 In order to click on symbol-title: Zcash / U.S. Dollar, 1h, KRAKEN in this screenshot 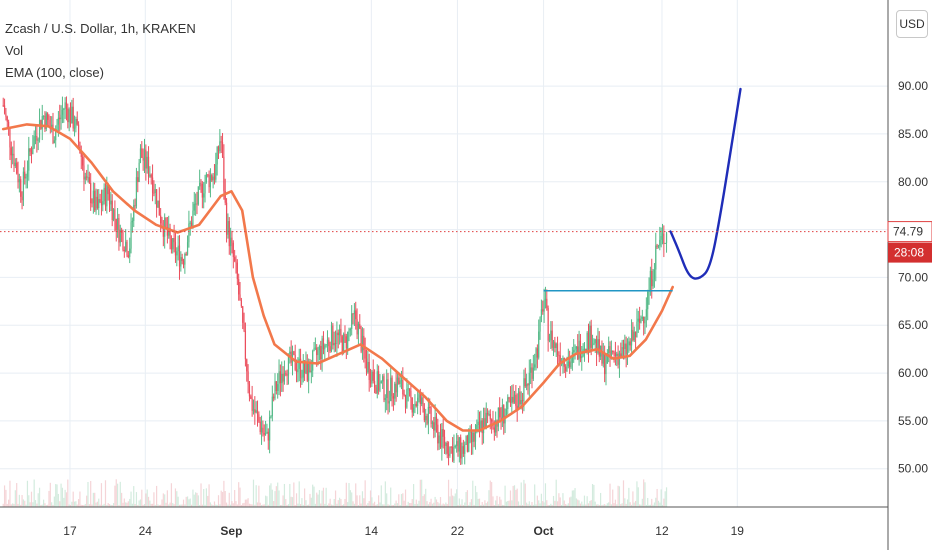, I will do `click(100, 28)`.